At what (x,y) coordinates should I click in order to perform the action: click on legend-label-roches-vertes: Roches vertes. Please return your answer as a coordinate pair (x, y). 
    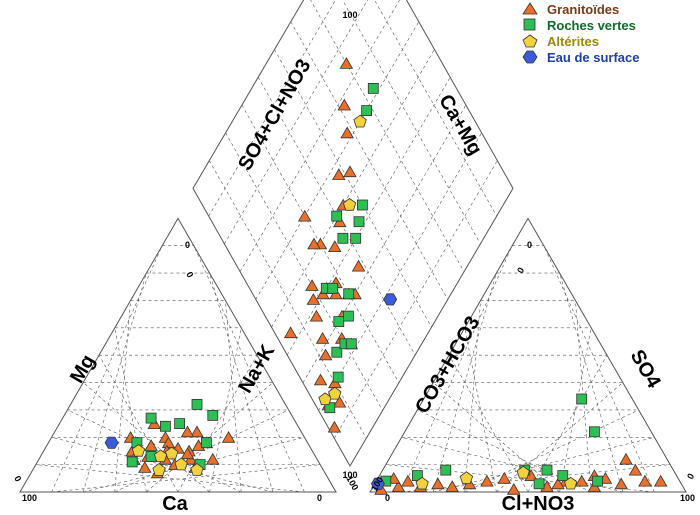
    Looking at the image, I should click on (591, 25).